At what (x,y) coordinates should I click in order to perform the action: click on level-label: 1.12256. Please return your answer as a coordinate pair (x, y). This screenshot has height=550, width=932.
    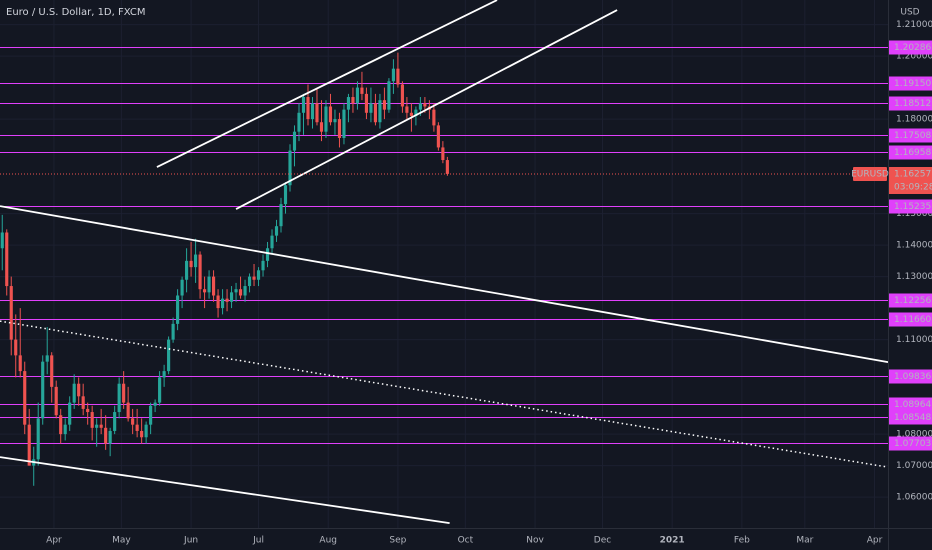
    Looking at the image, I should click on (912, 301).